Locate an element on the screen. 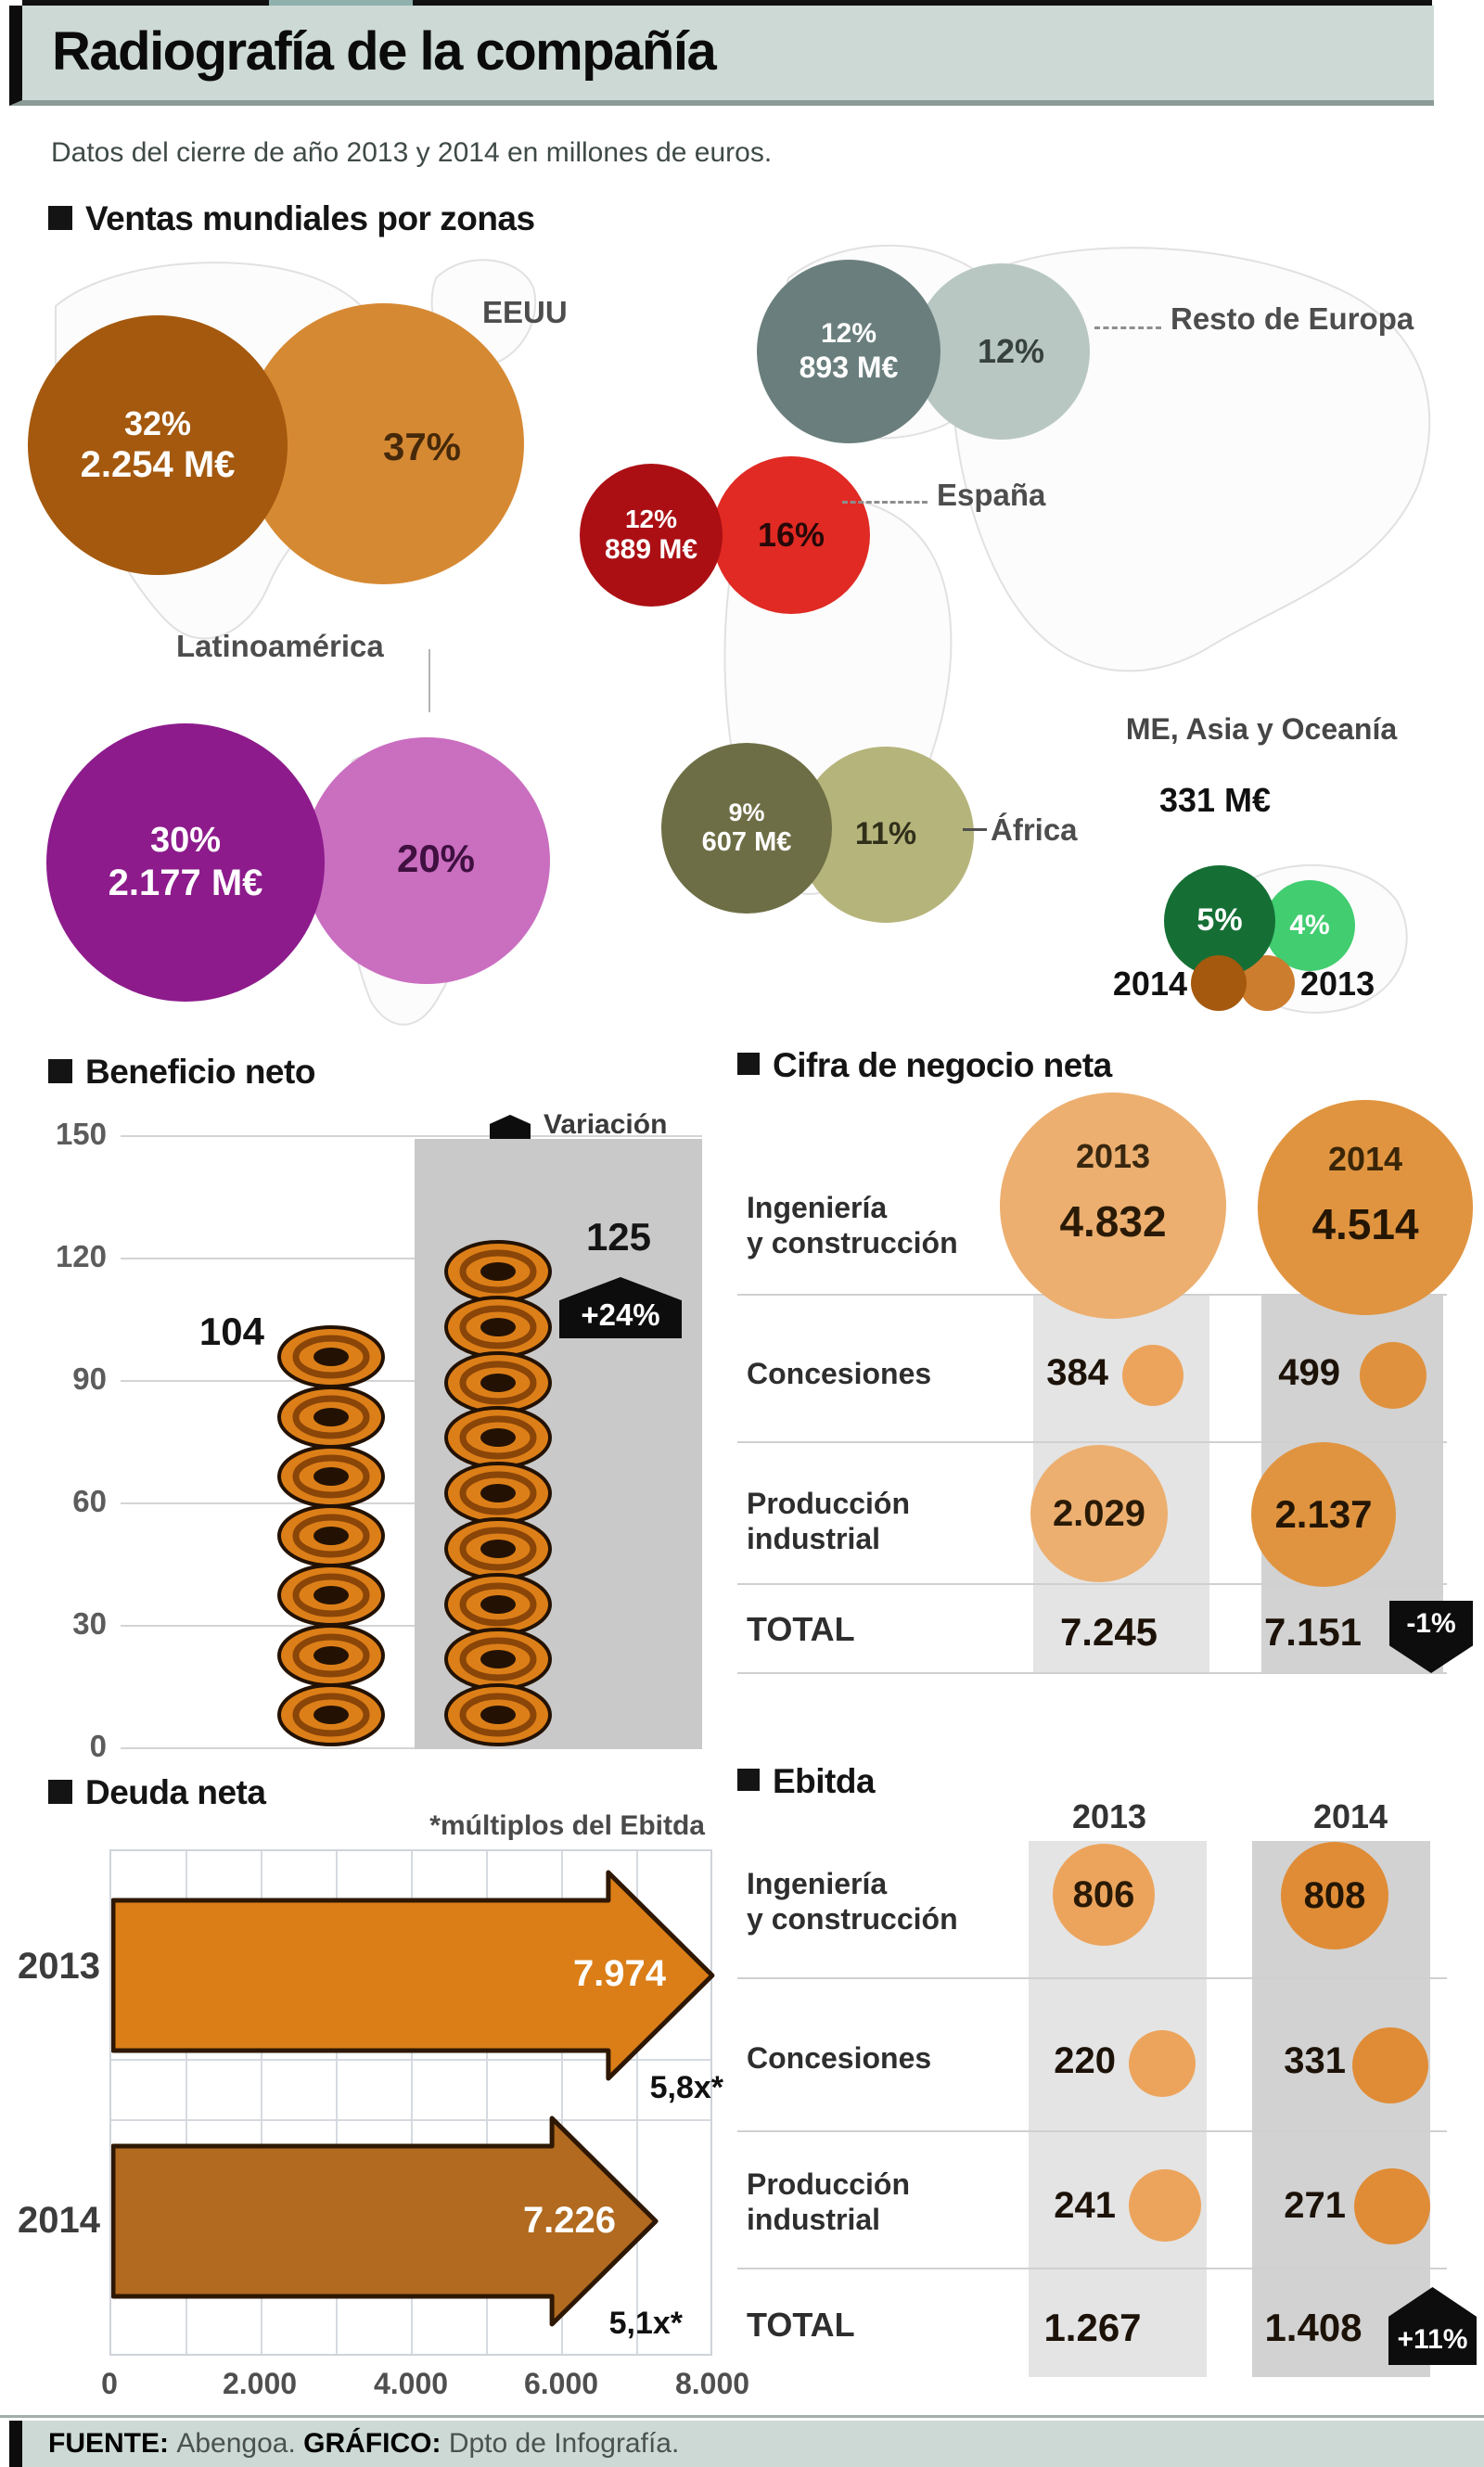 The width and height of the screenshot is (1484, 2467). zone-label-africa: África is located at coordinates (1034, 829).